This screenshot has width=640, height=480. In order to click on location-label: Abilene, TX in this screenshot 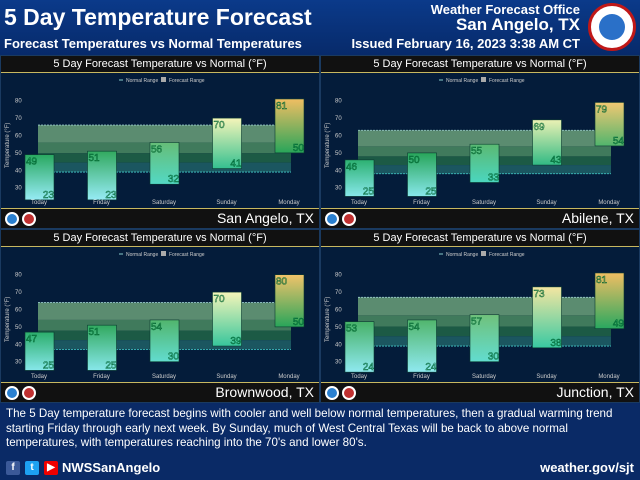, I will do `click(597, 218)`.